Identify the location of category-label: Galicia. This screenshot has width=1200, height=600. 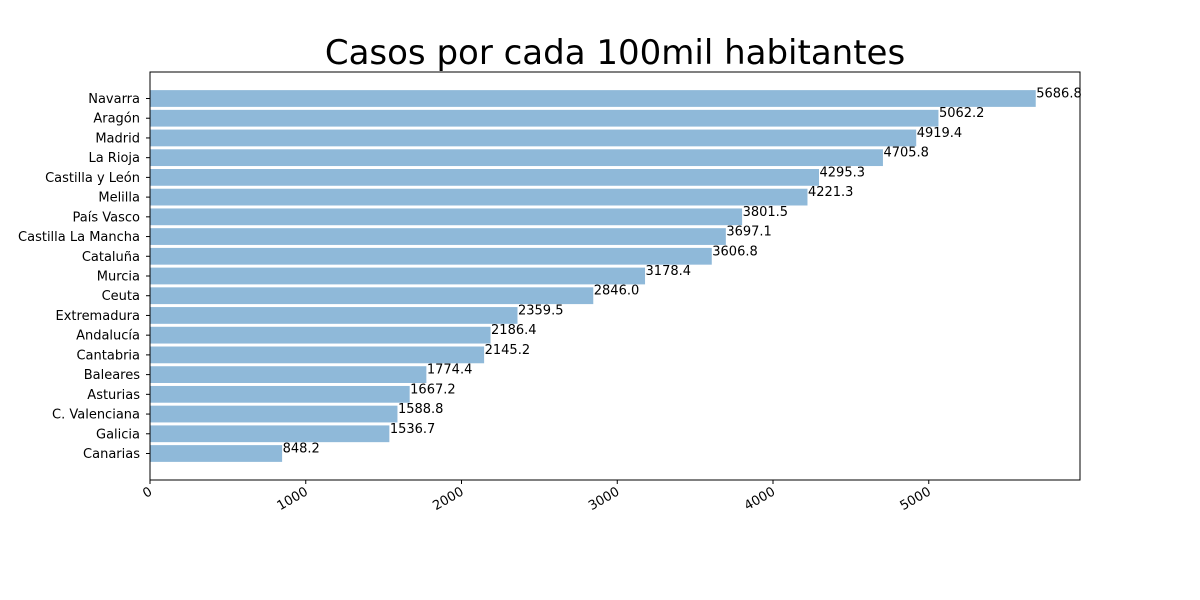
(118, 434).